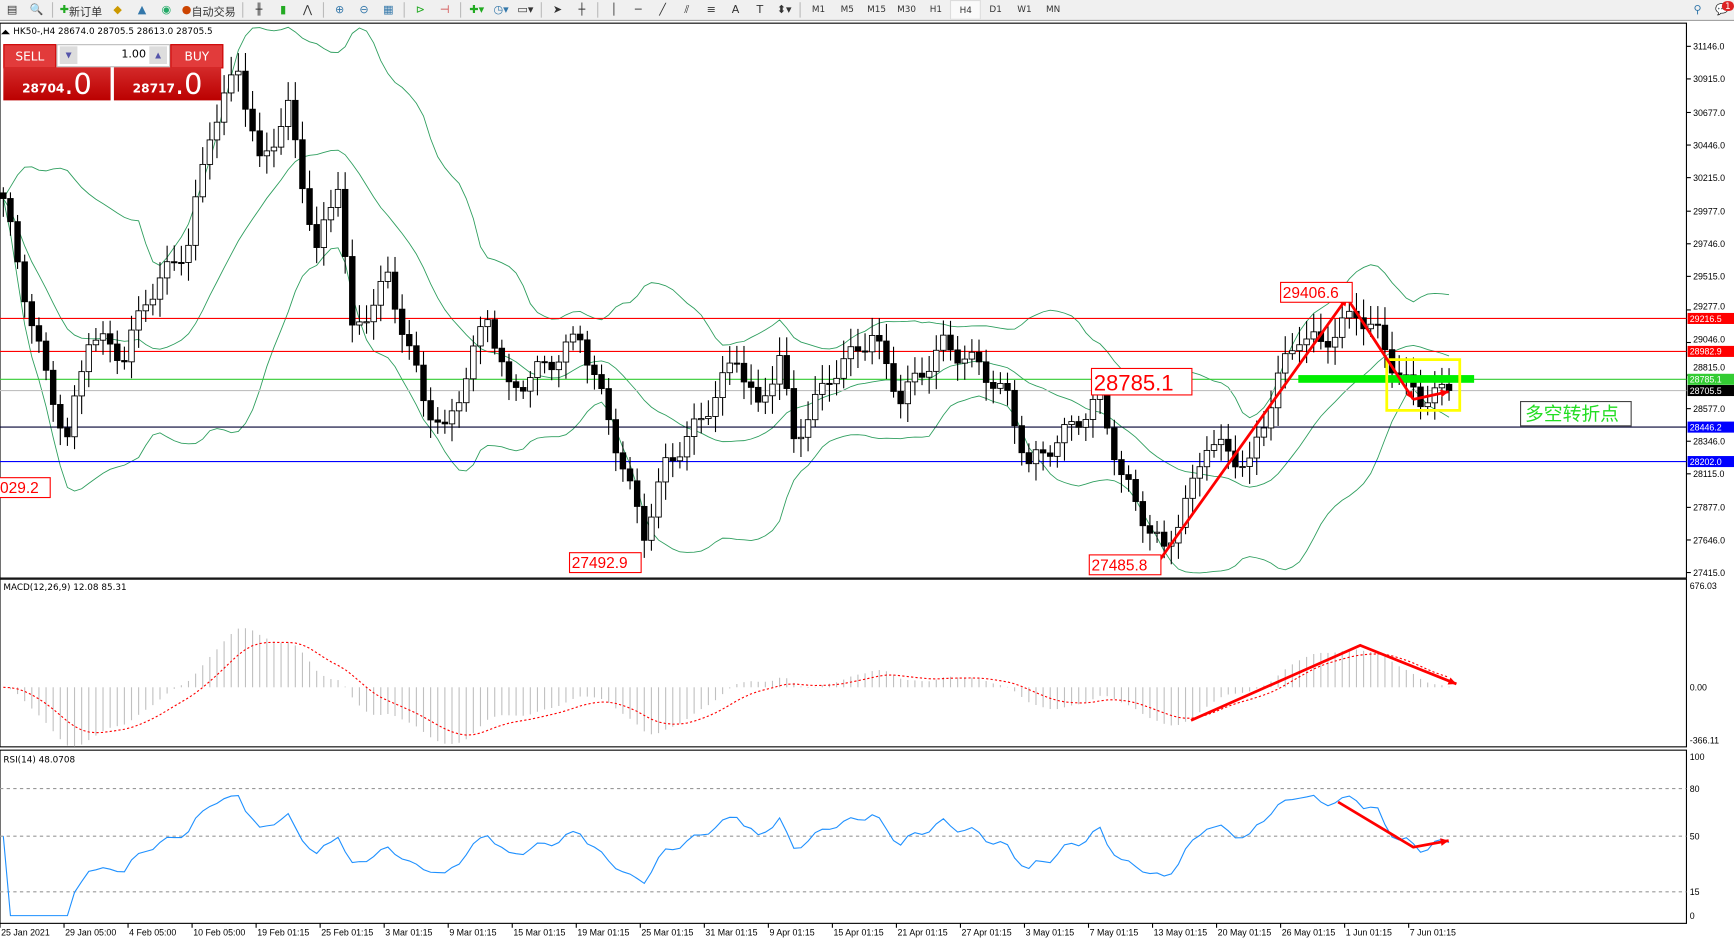 The height and width of the screenshot is (941, 1734). I want to click on templates-dropdown-icon: ▭▾, so click(525, 9).